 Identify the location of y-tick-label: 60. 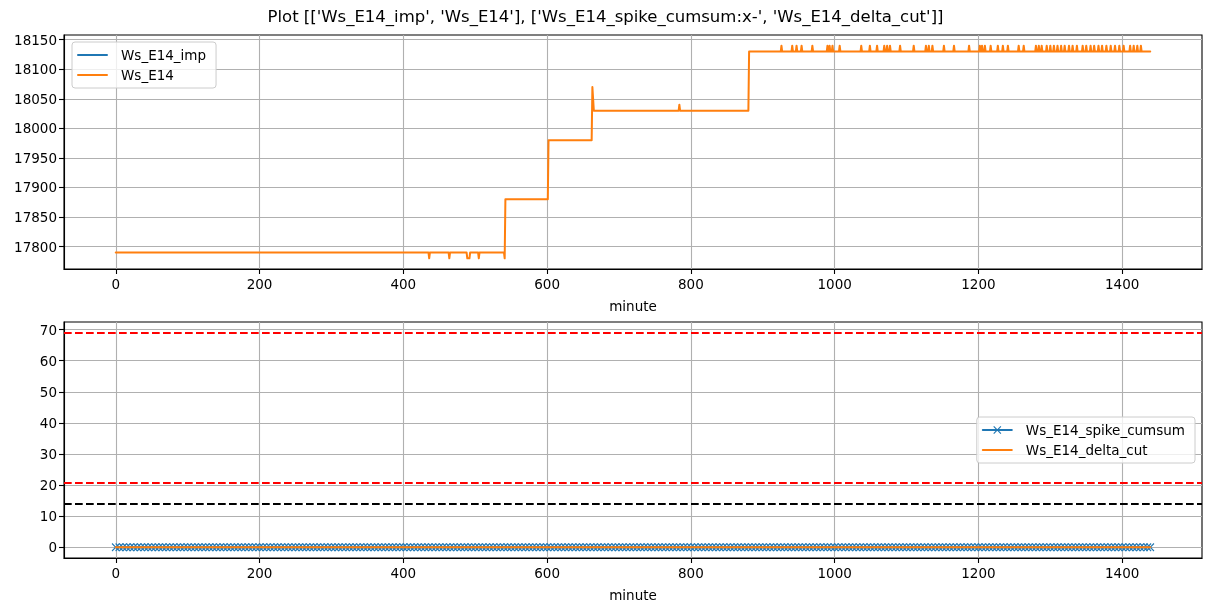
(48, 360).